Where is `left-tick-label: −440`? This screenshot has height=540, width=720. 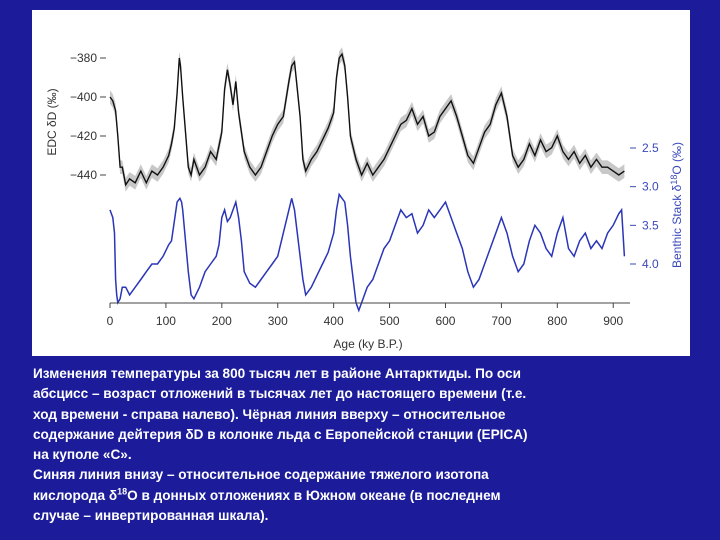 left-tick-label: −440 is located at coordinates (83, 175).